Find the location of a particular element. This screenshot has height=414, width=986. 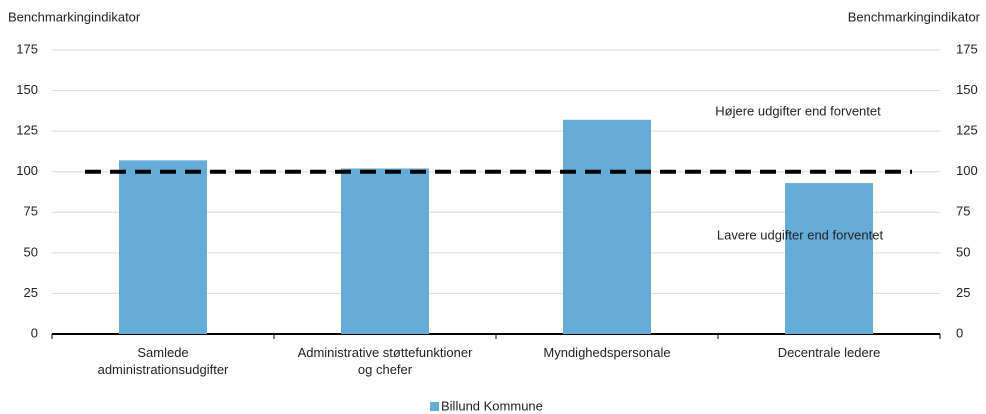

y-tick-label: 0 is located at coordinates (34, 332).